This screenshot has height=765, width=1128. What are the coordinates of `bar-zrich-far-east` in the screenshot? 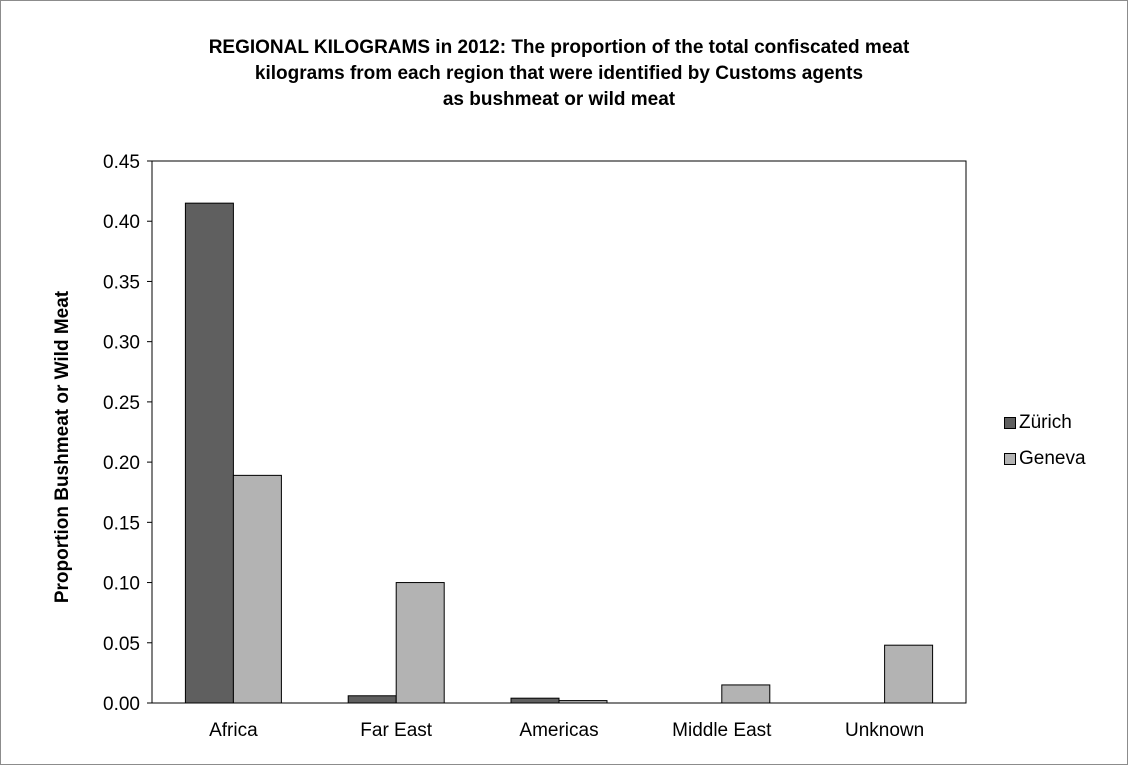 It's located at (372, 699).